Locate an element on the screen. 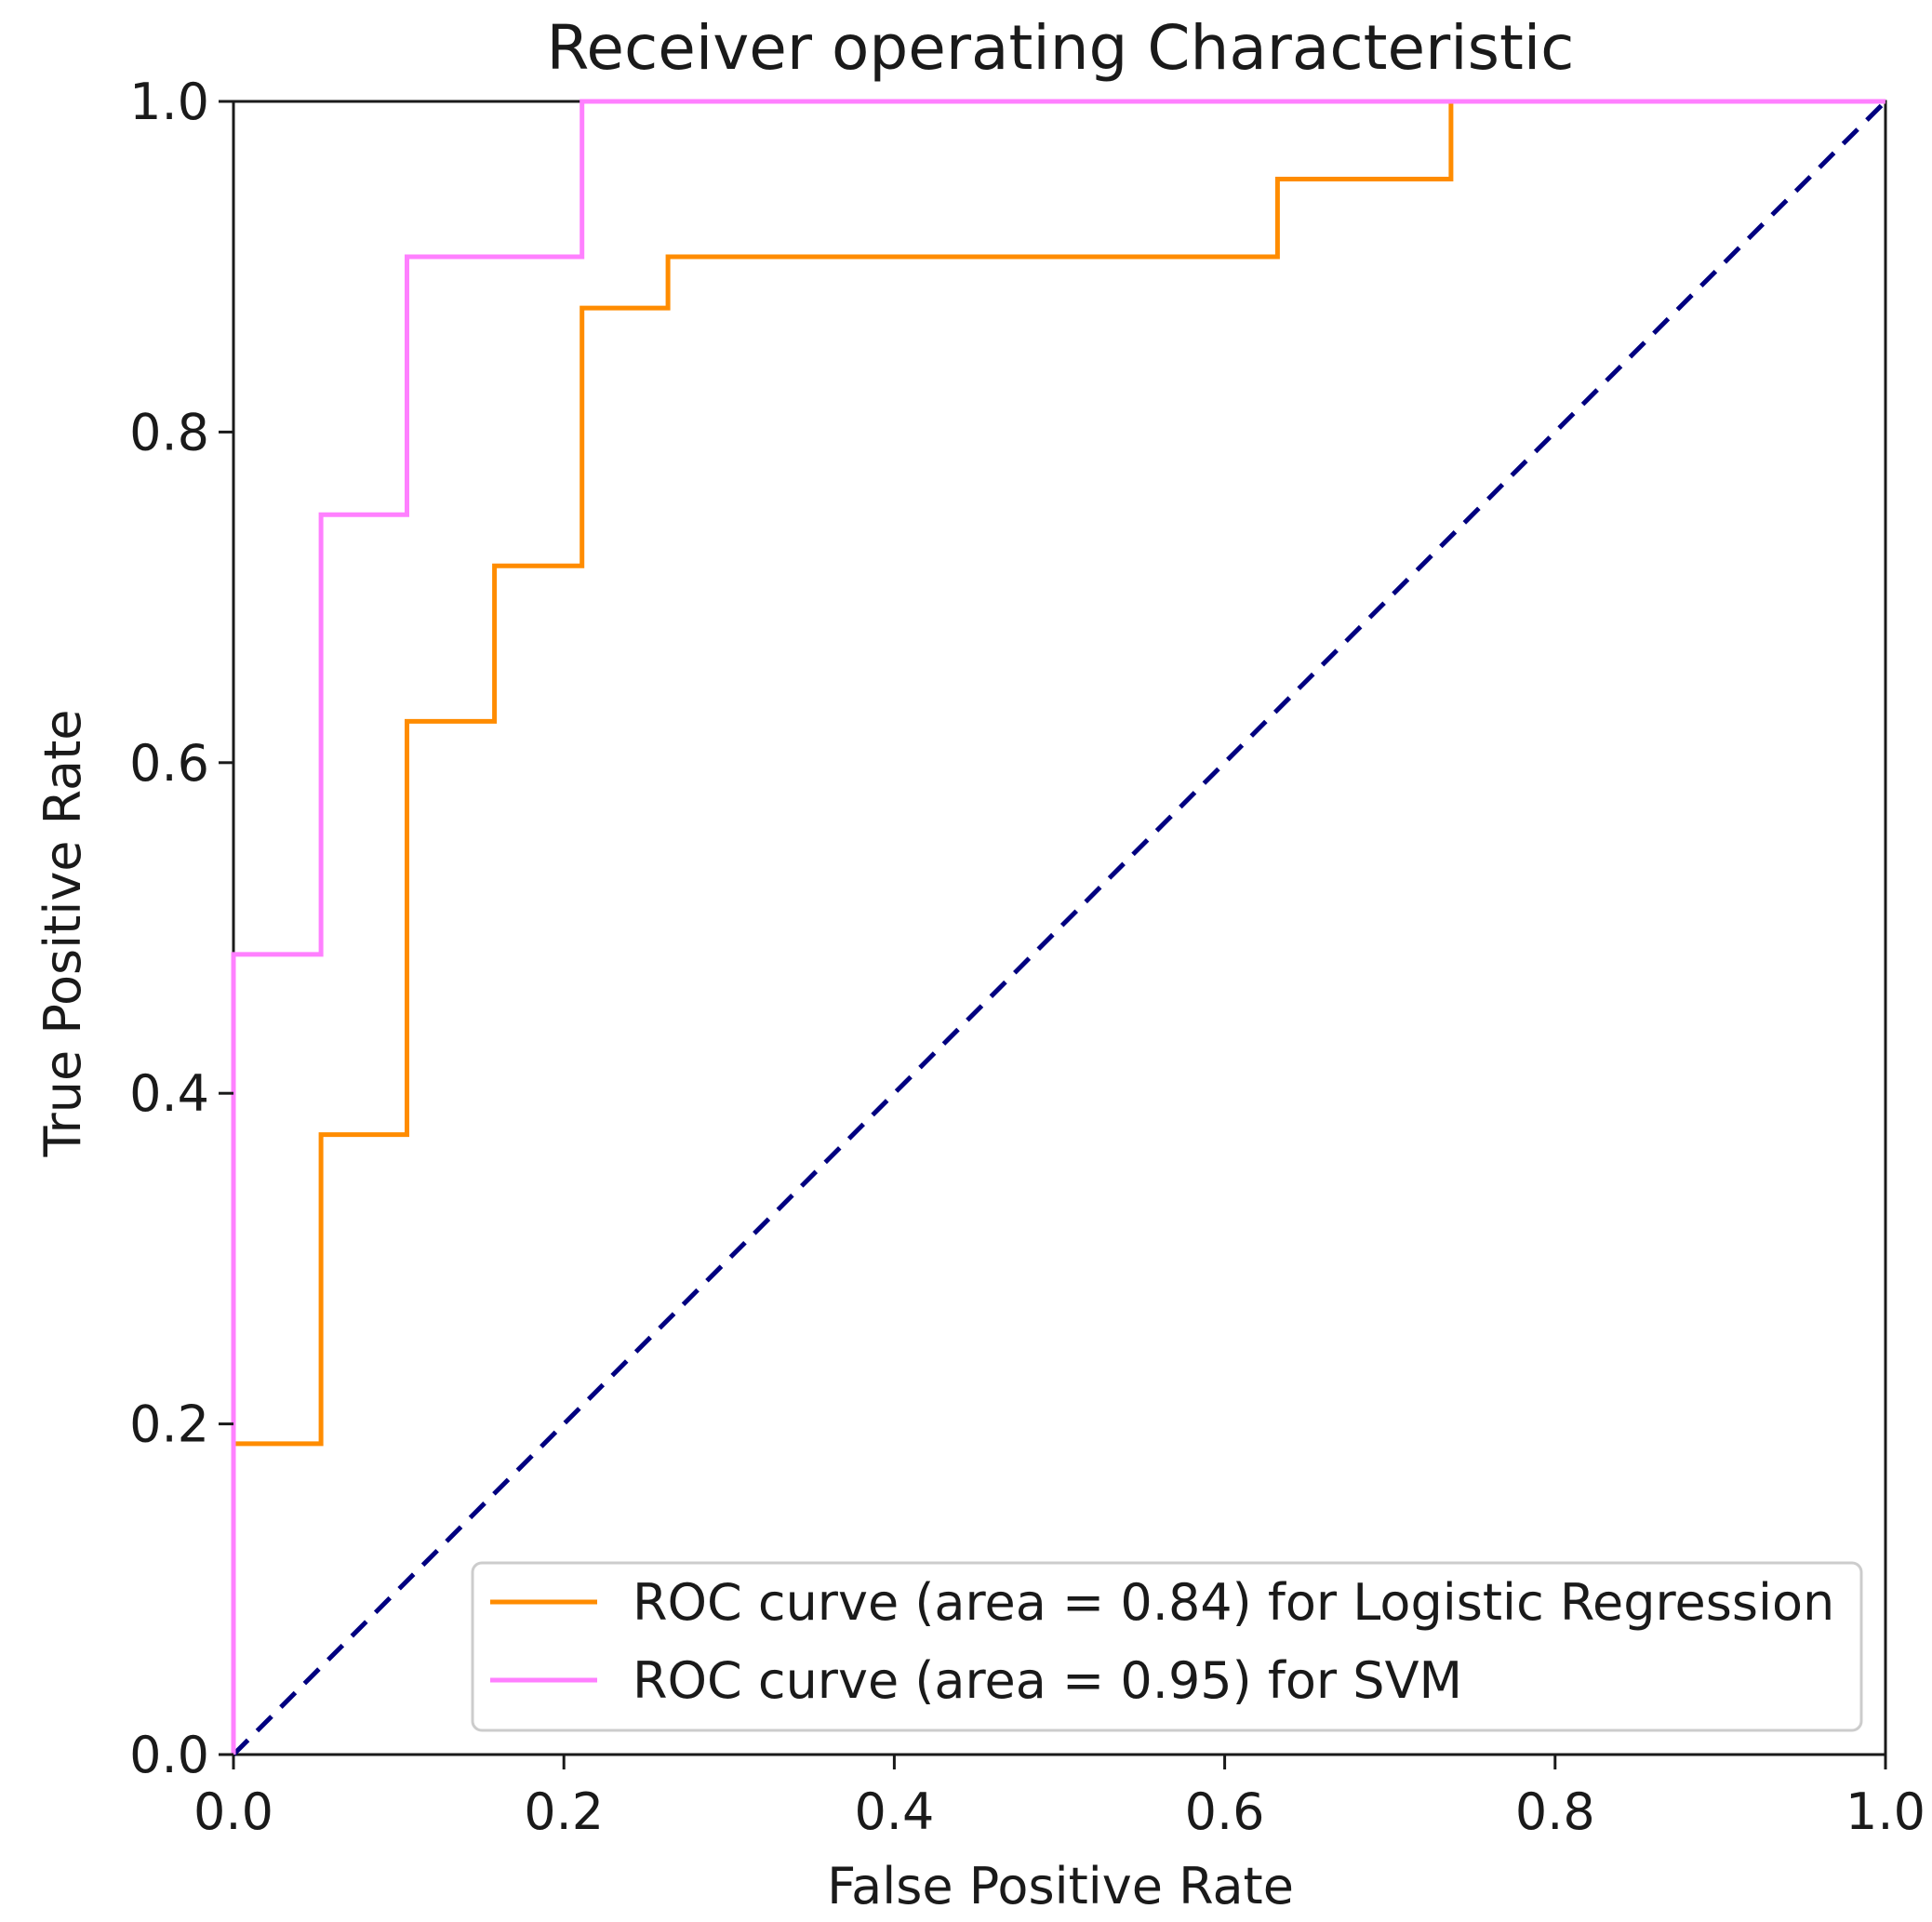 The height and width of the screenshot is (1922, 1932). y-axis-ticks: 0.0 0.2 0.4 0.6 0.8 1.0 is located at coordinates (181, 928).